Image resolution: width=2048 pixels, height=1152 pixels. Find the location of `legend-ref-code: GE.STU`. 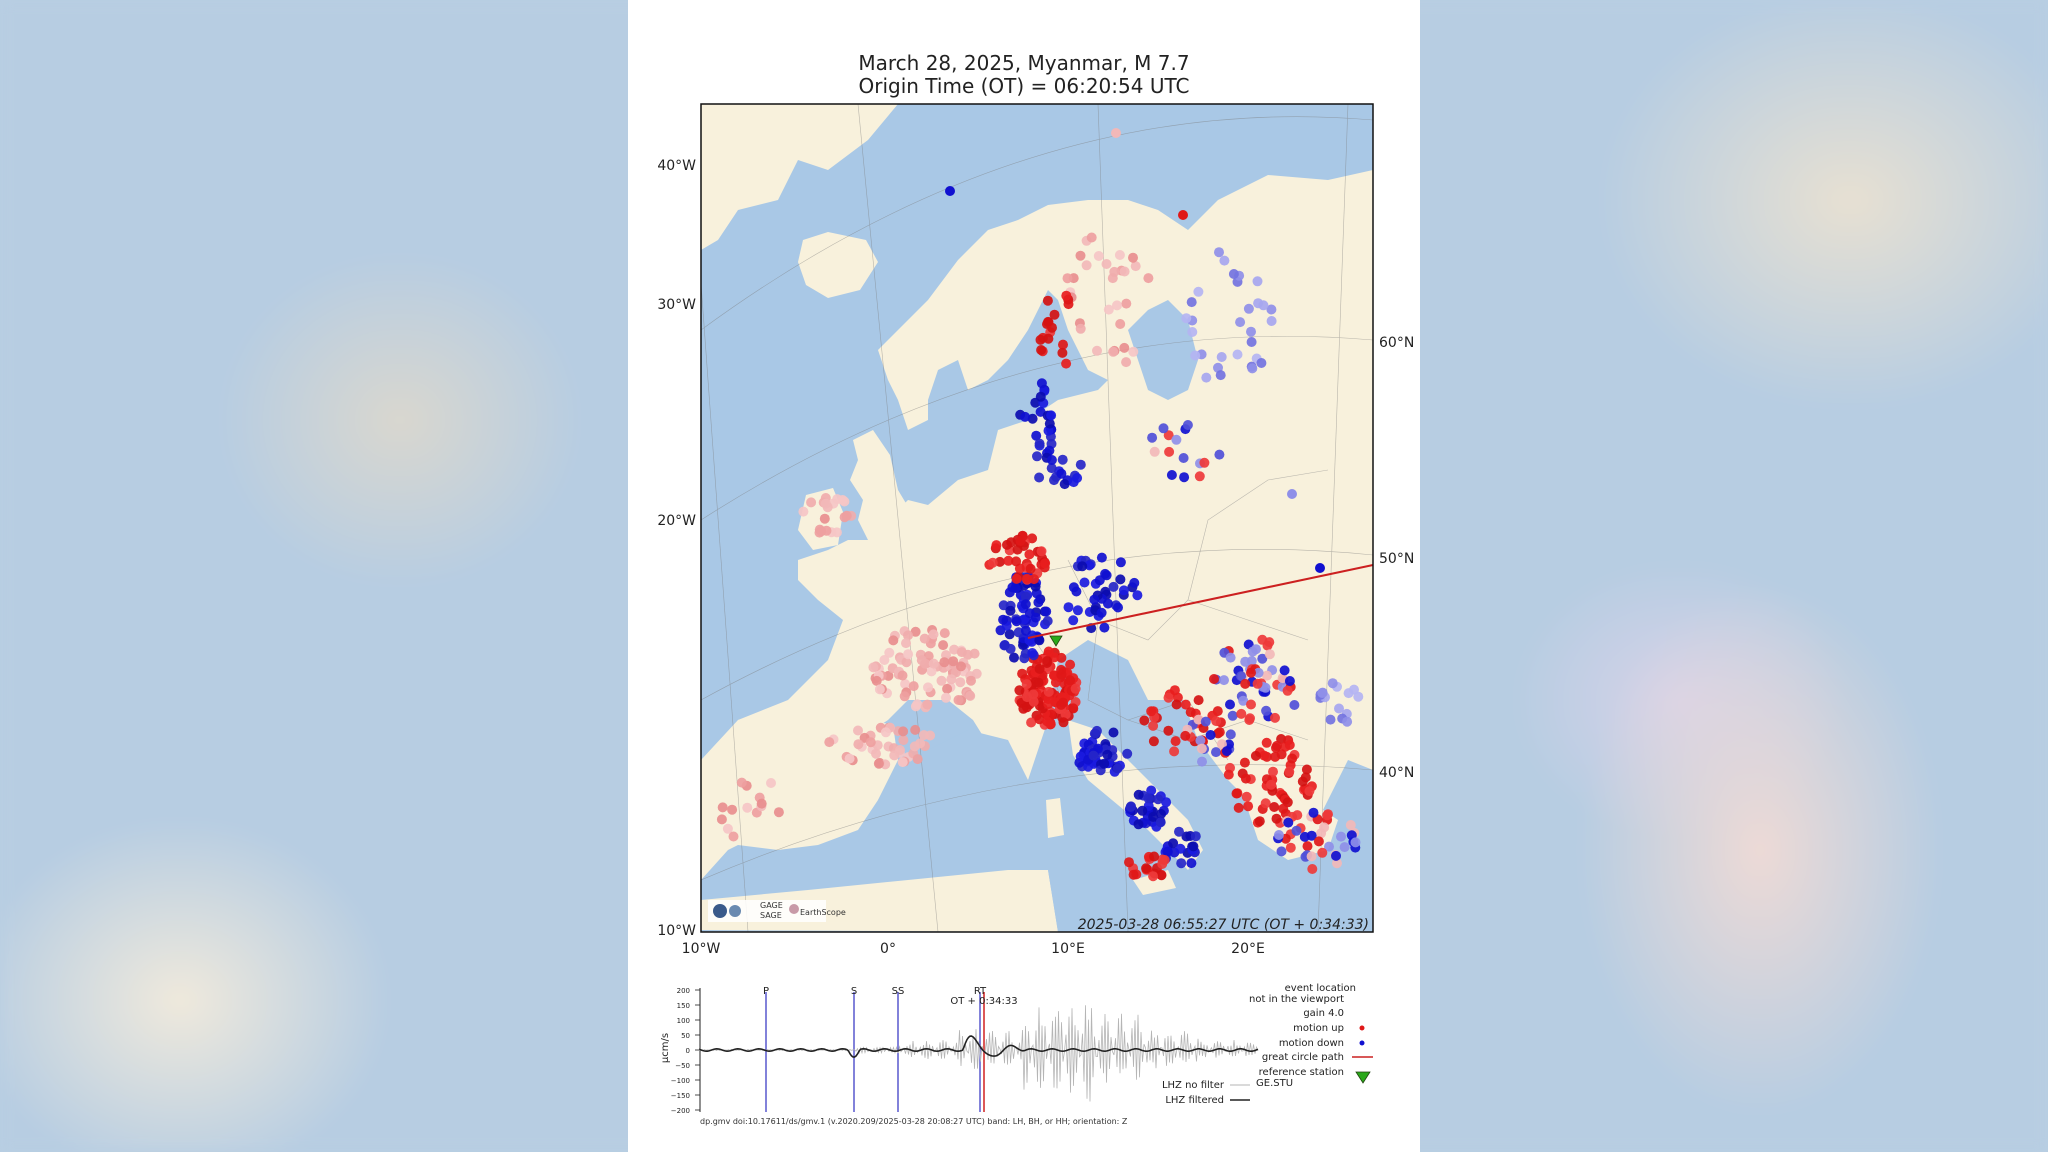

legend-ref-code: GE.STU is located at coordinates (1274, 1083).